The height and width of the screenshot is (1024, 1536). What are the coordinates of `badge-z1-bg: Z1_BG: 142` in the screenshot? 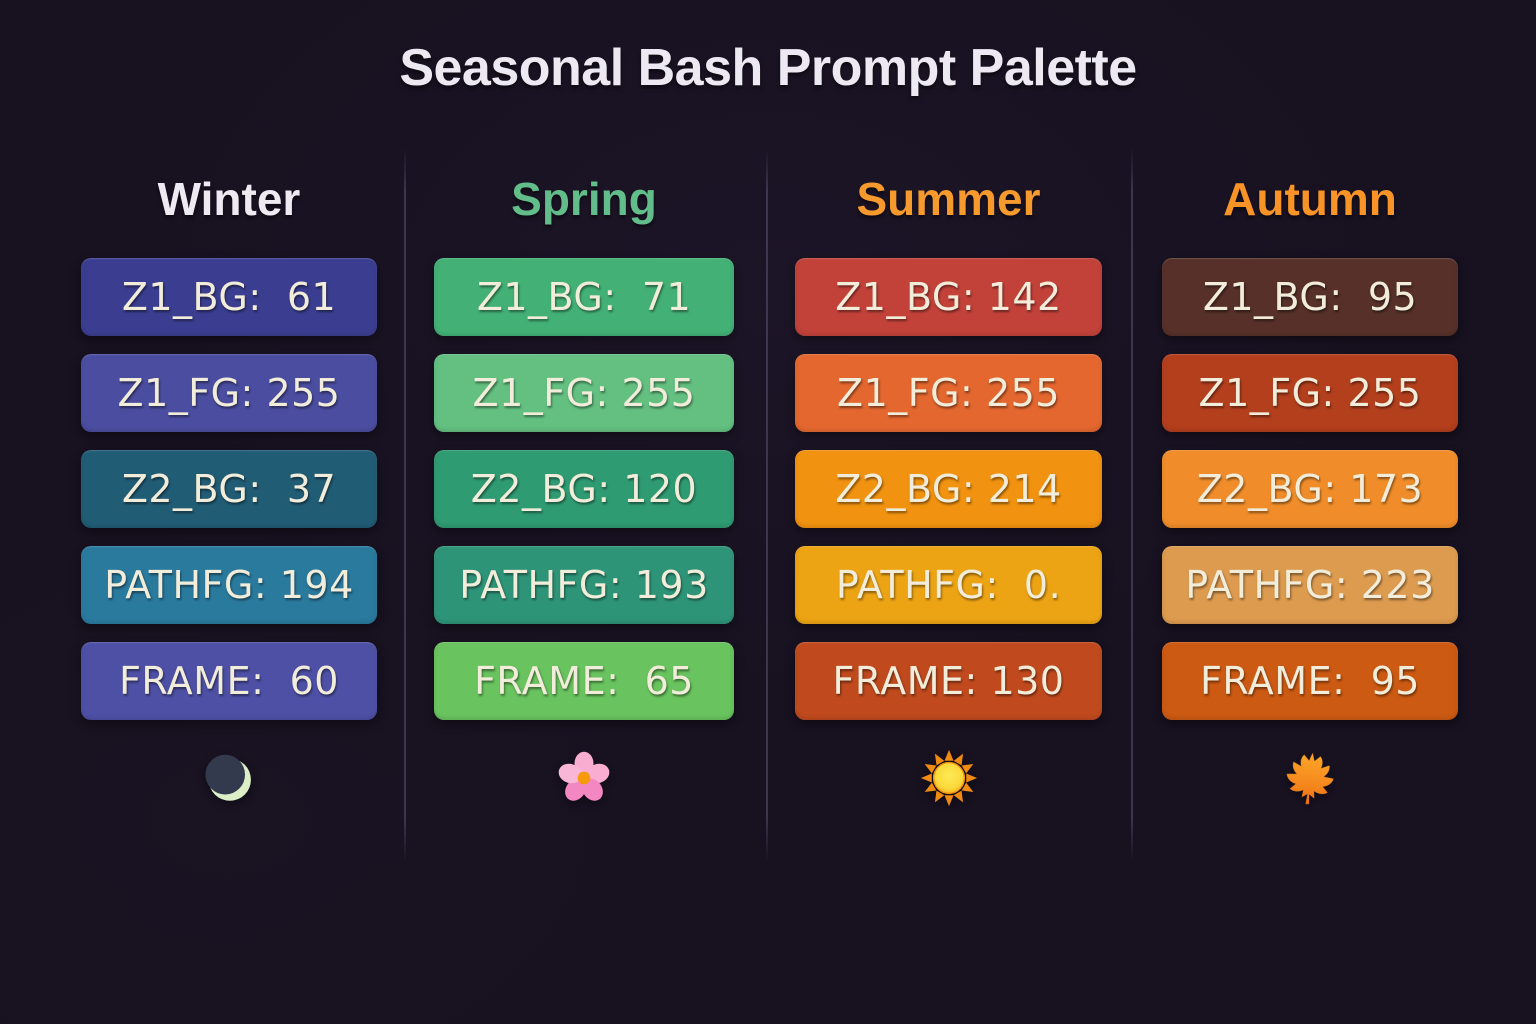 It's located at (948, 297).